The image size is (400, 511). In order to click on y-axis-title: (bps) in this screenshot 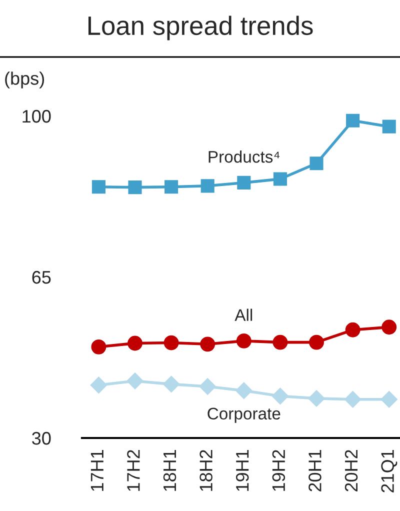, I will do `click(24, 80)`.